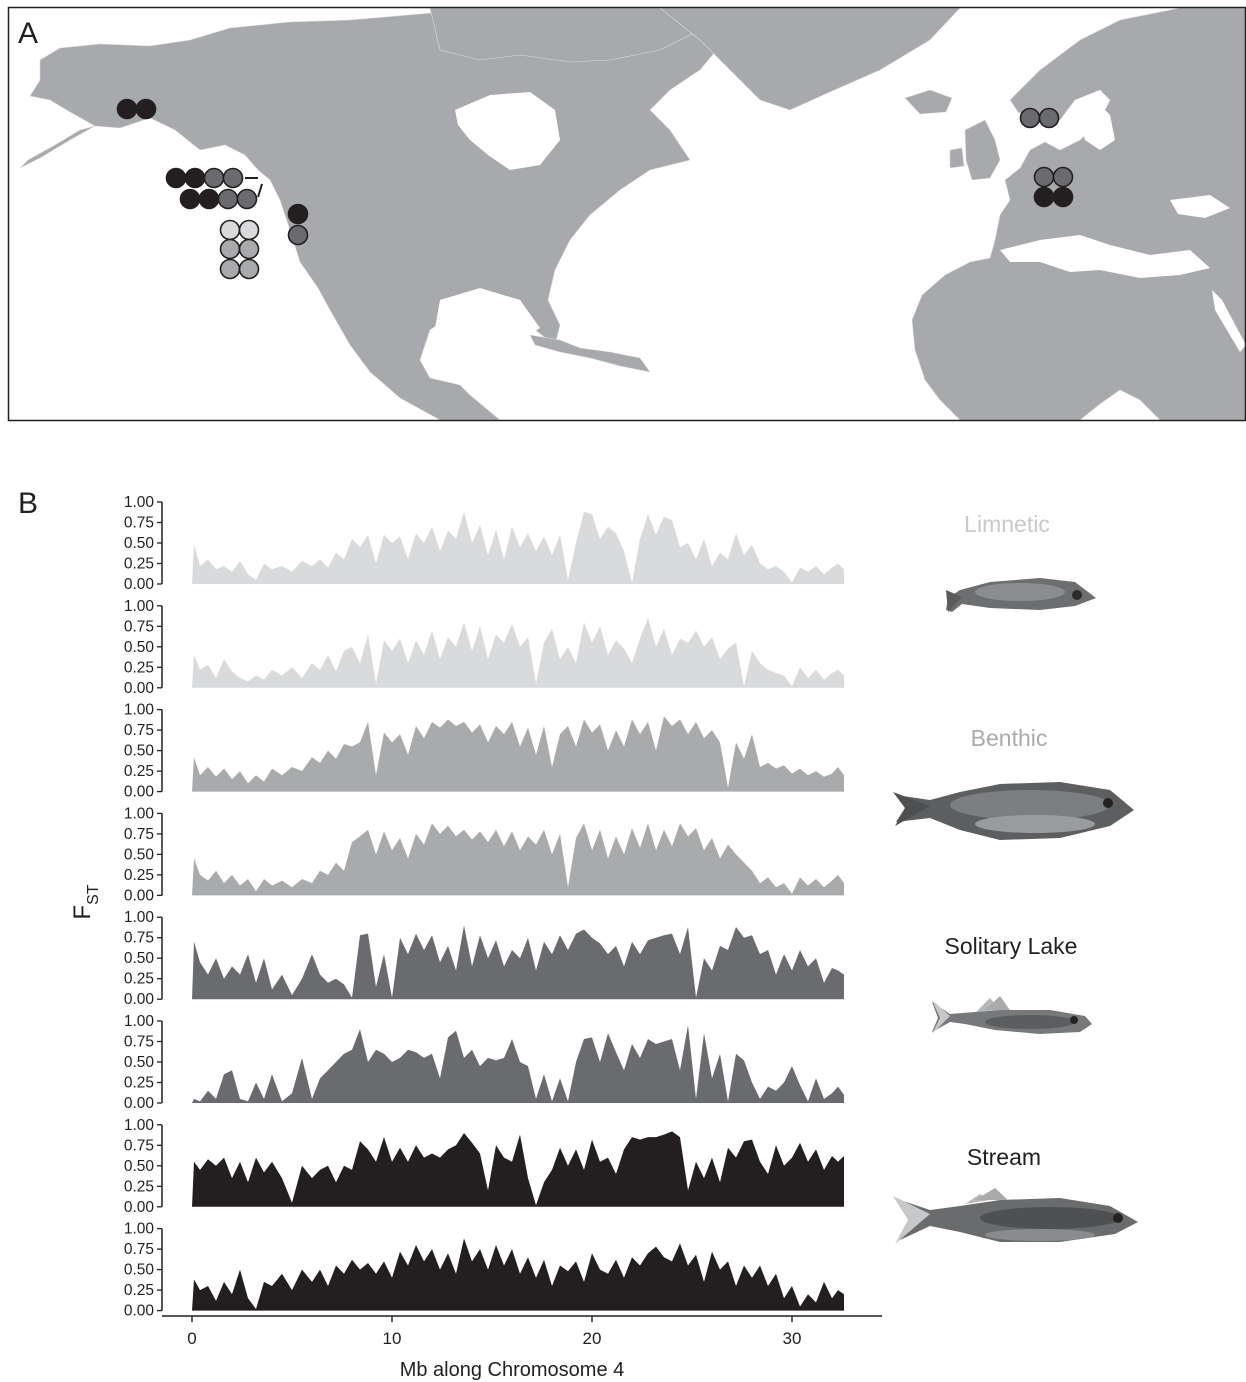 The image size is (1246, 1382). I want to click on legend-solitary-lake: Solitary Lake, so click(1011, 946).